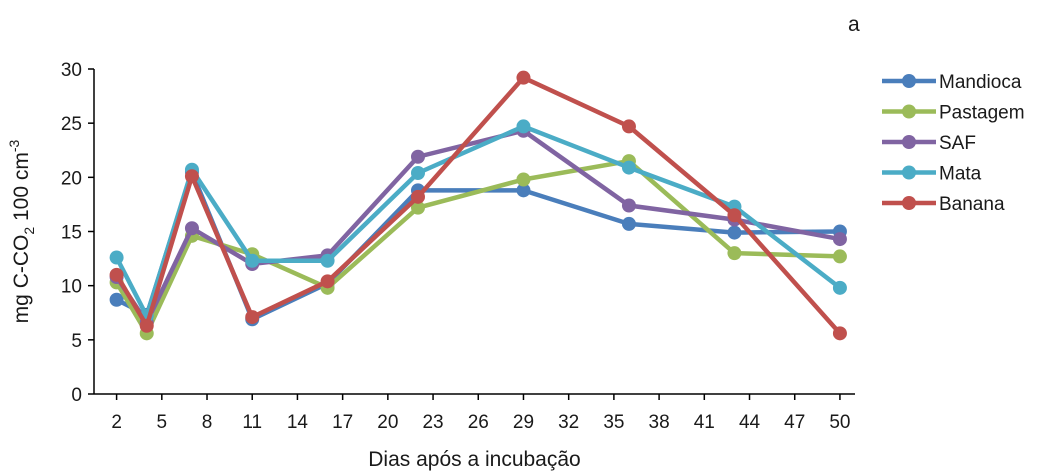 The image size is (1049, 471). Describe the element at coordinates (794, 422) in the screenshot. I see `x-tick-label: 47` at that location.